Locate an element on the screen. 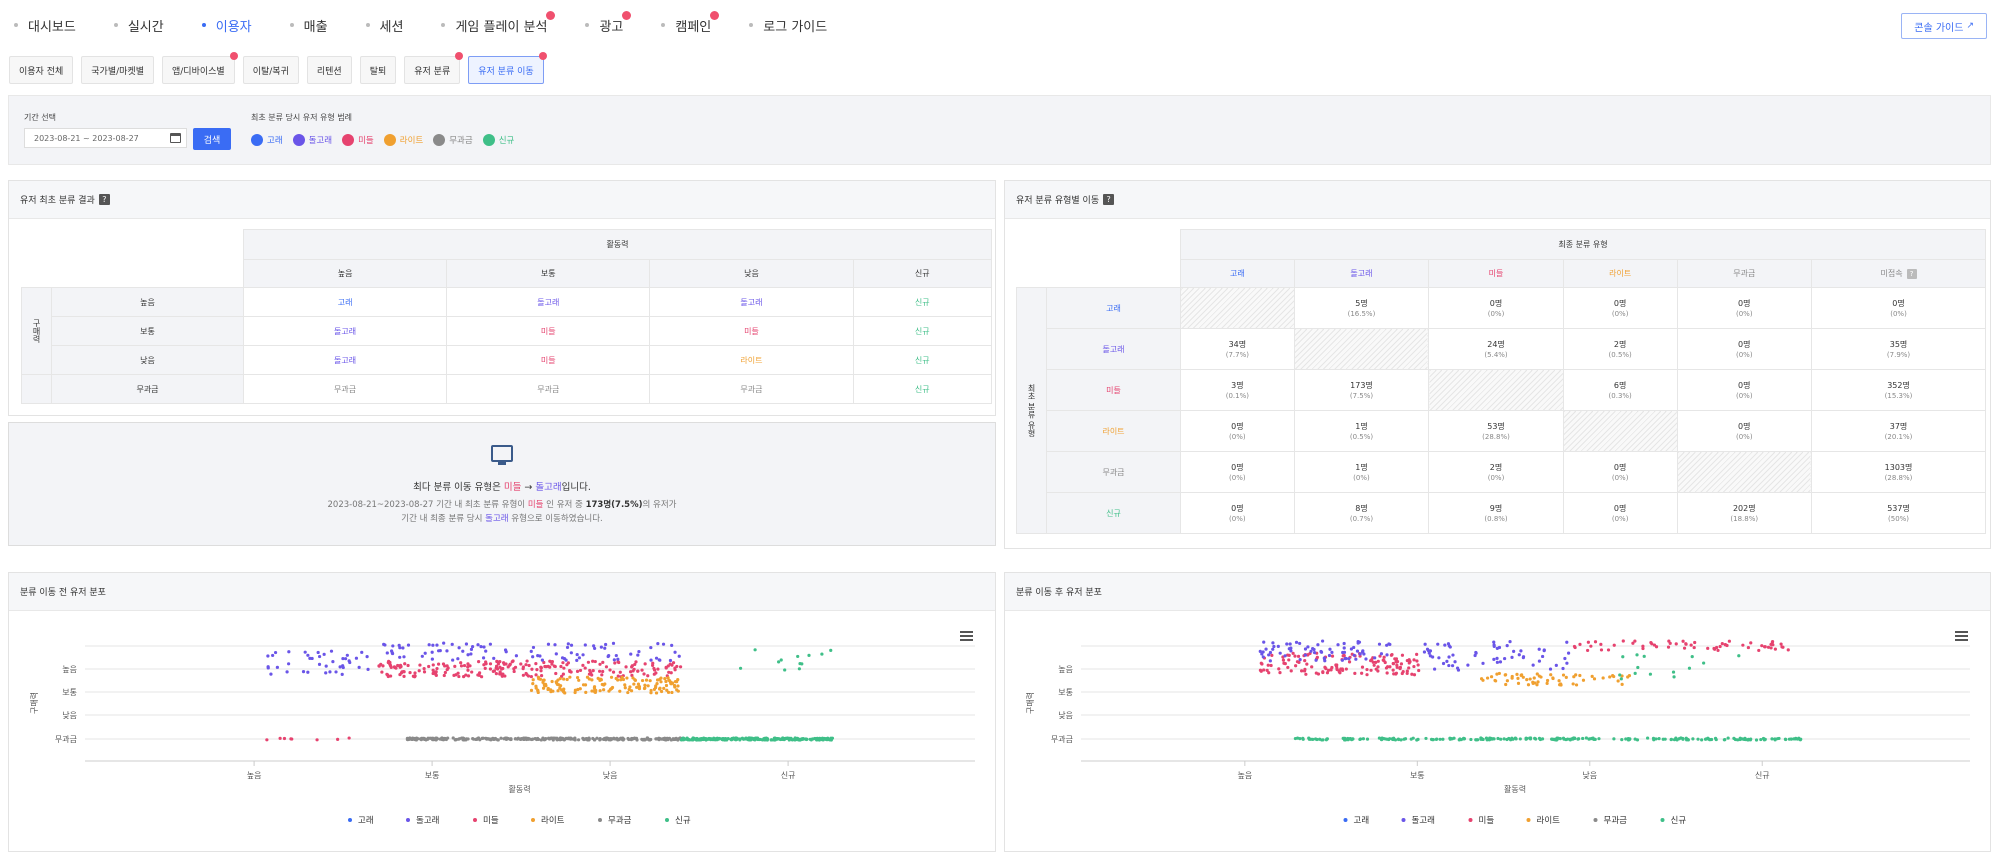 This screenshot has height=864, width=1999. subtab-user-class-move: 유저 분류 이동 is located at coordinates (507, 68).